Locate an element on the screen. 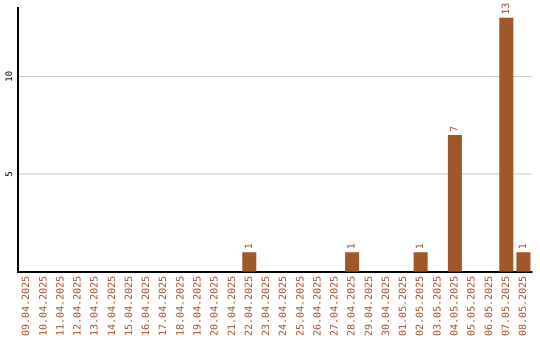 This screenshot has height=340, width=540. x-tick-label: 15.04.2025 is located at coordinates (129, 306).